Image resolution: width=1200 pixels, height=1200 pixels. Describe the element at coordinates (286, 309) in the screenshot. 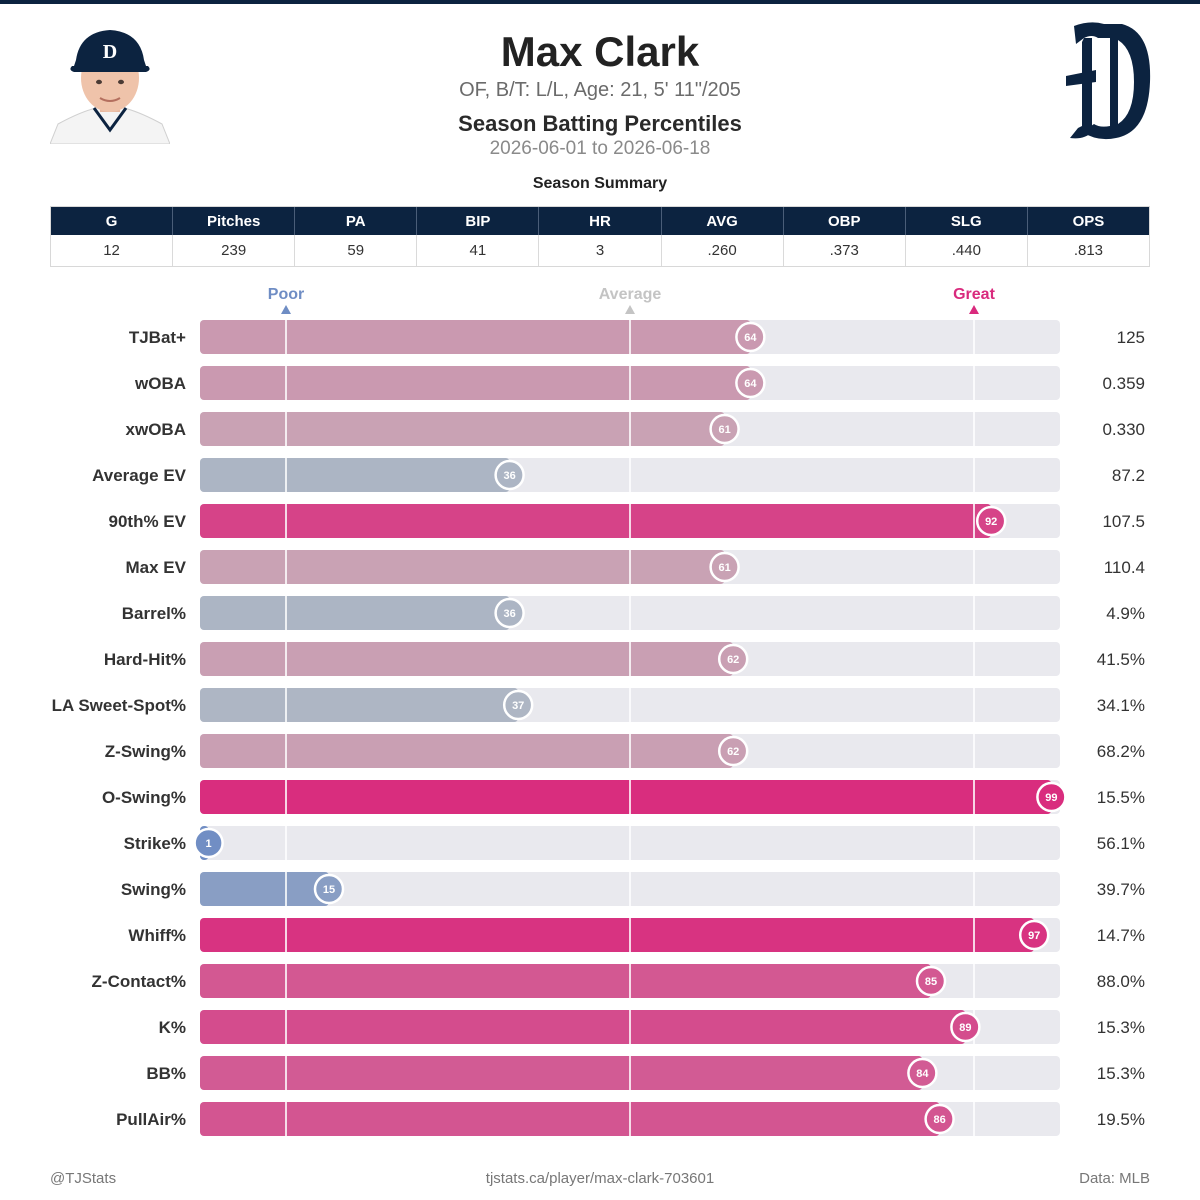

I see `reference-marker-poor` at that location.